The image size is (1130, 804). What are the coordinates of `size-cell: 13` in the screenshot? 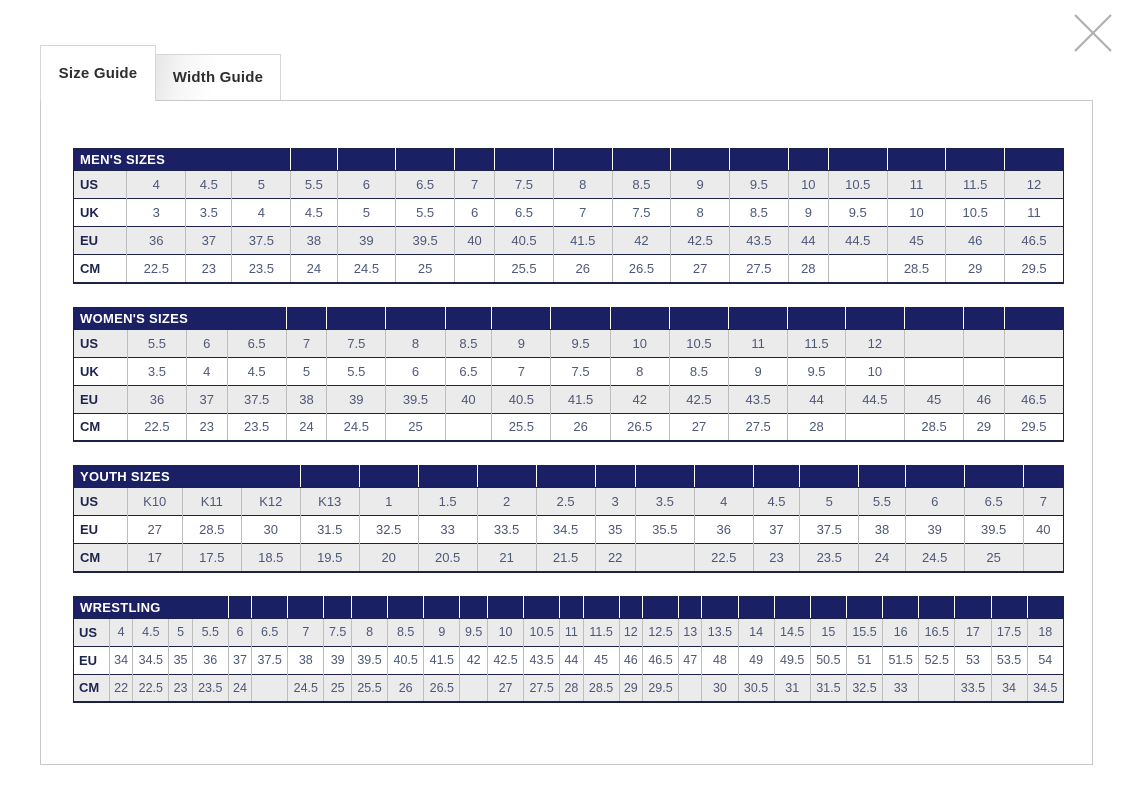 It's located at (690, 631).